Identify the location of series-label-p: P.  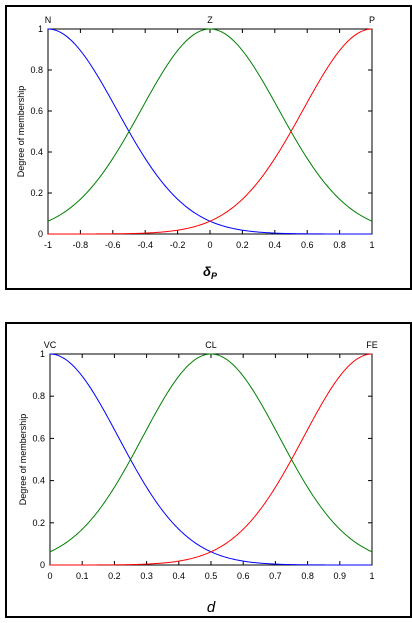
(372, 20).